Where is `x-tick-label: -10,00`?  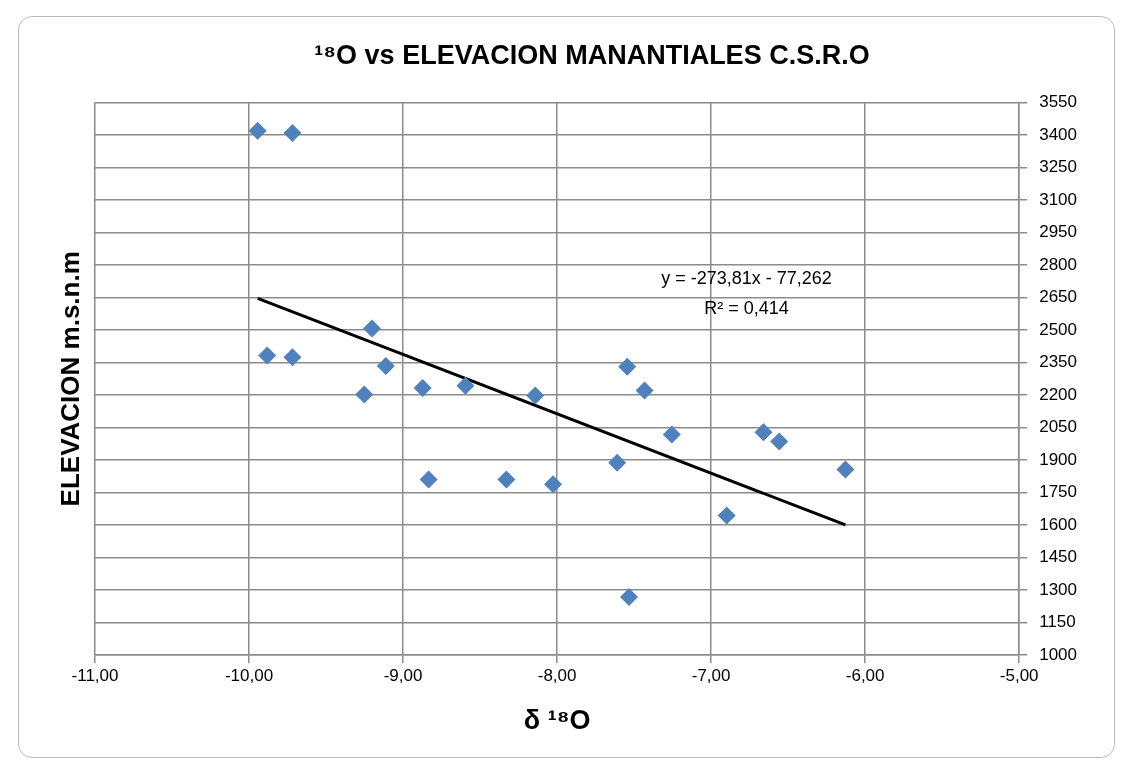 x-tick-label: -10,00 is located at coordinates (249, 676).